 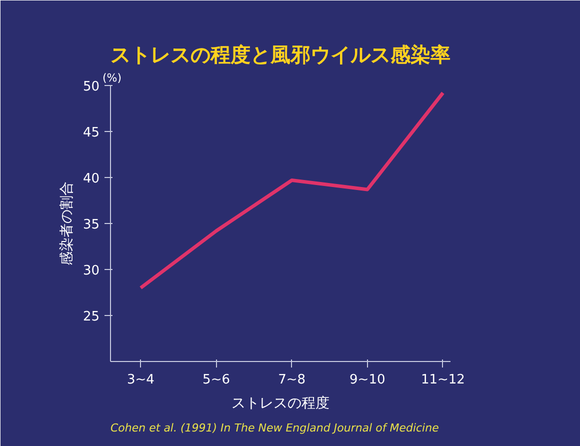 I want to click on x-tick-label: 5~6, so click(x=216, y=380).